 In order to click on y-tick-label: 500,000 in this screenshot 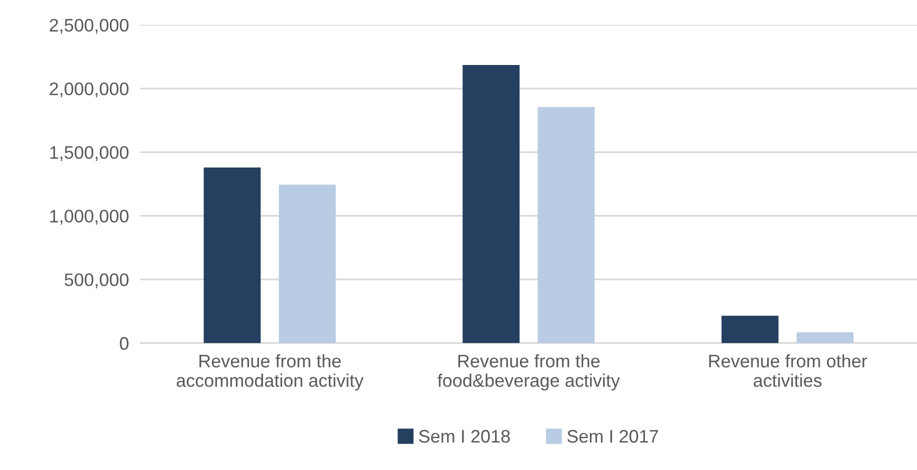, I will do `click(96, 280)`.